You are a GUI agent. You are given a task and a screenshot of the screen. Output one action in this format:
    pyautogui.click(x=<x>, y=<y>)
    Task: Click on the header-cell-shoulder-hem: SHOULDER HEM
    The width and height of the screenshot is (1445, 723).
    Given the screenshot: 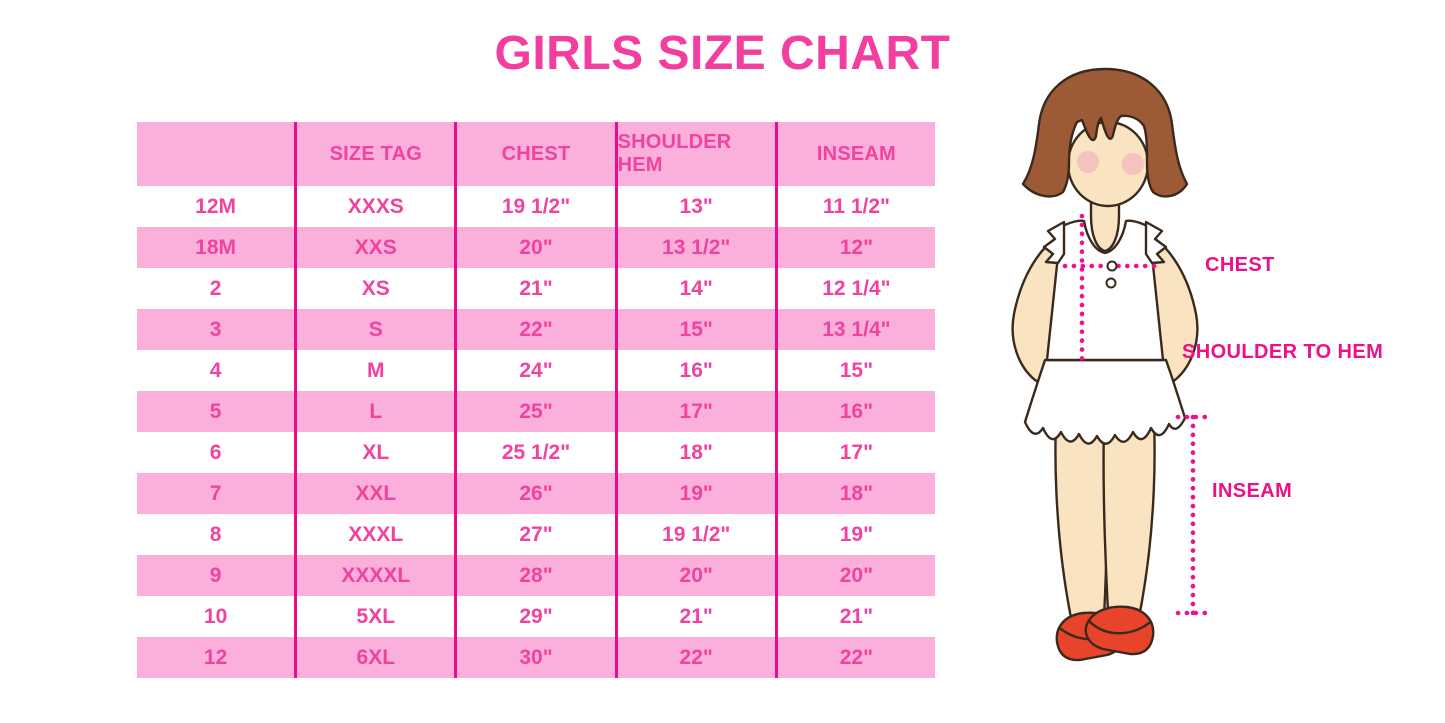 What is the action you would take?
    pyautogui.click(x=698, y=154)
    